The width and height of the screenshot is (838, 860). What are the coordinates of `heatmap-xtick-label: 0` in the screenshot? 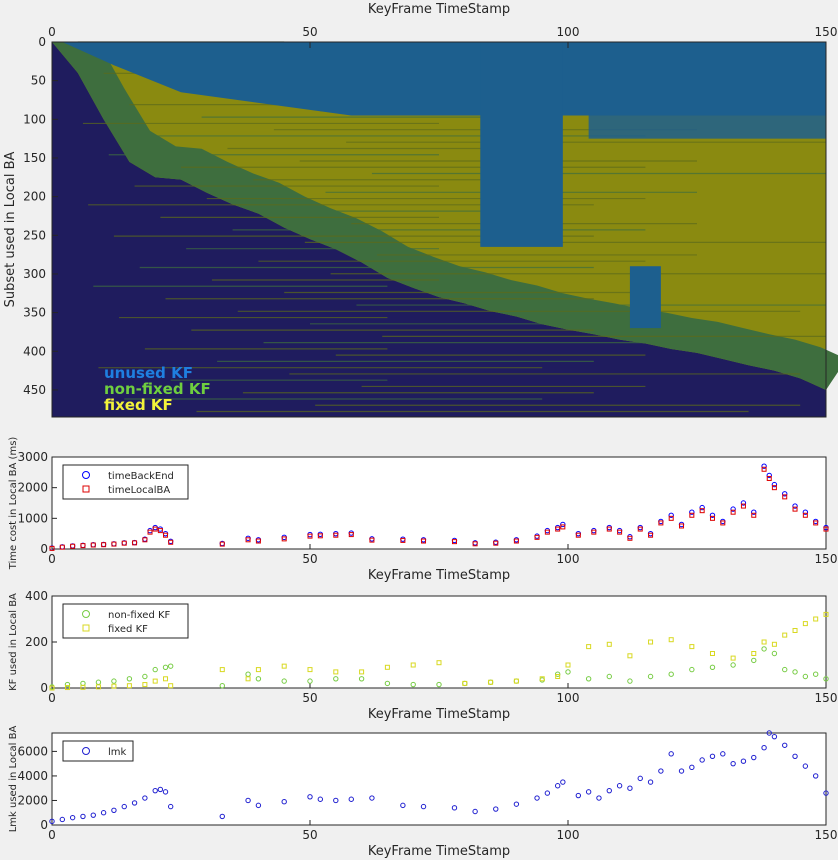 It's located at (52, 32).